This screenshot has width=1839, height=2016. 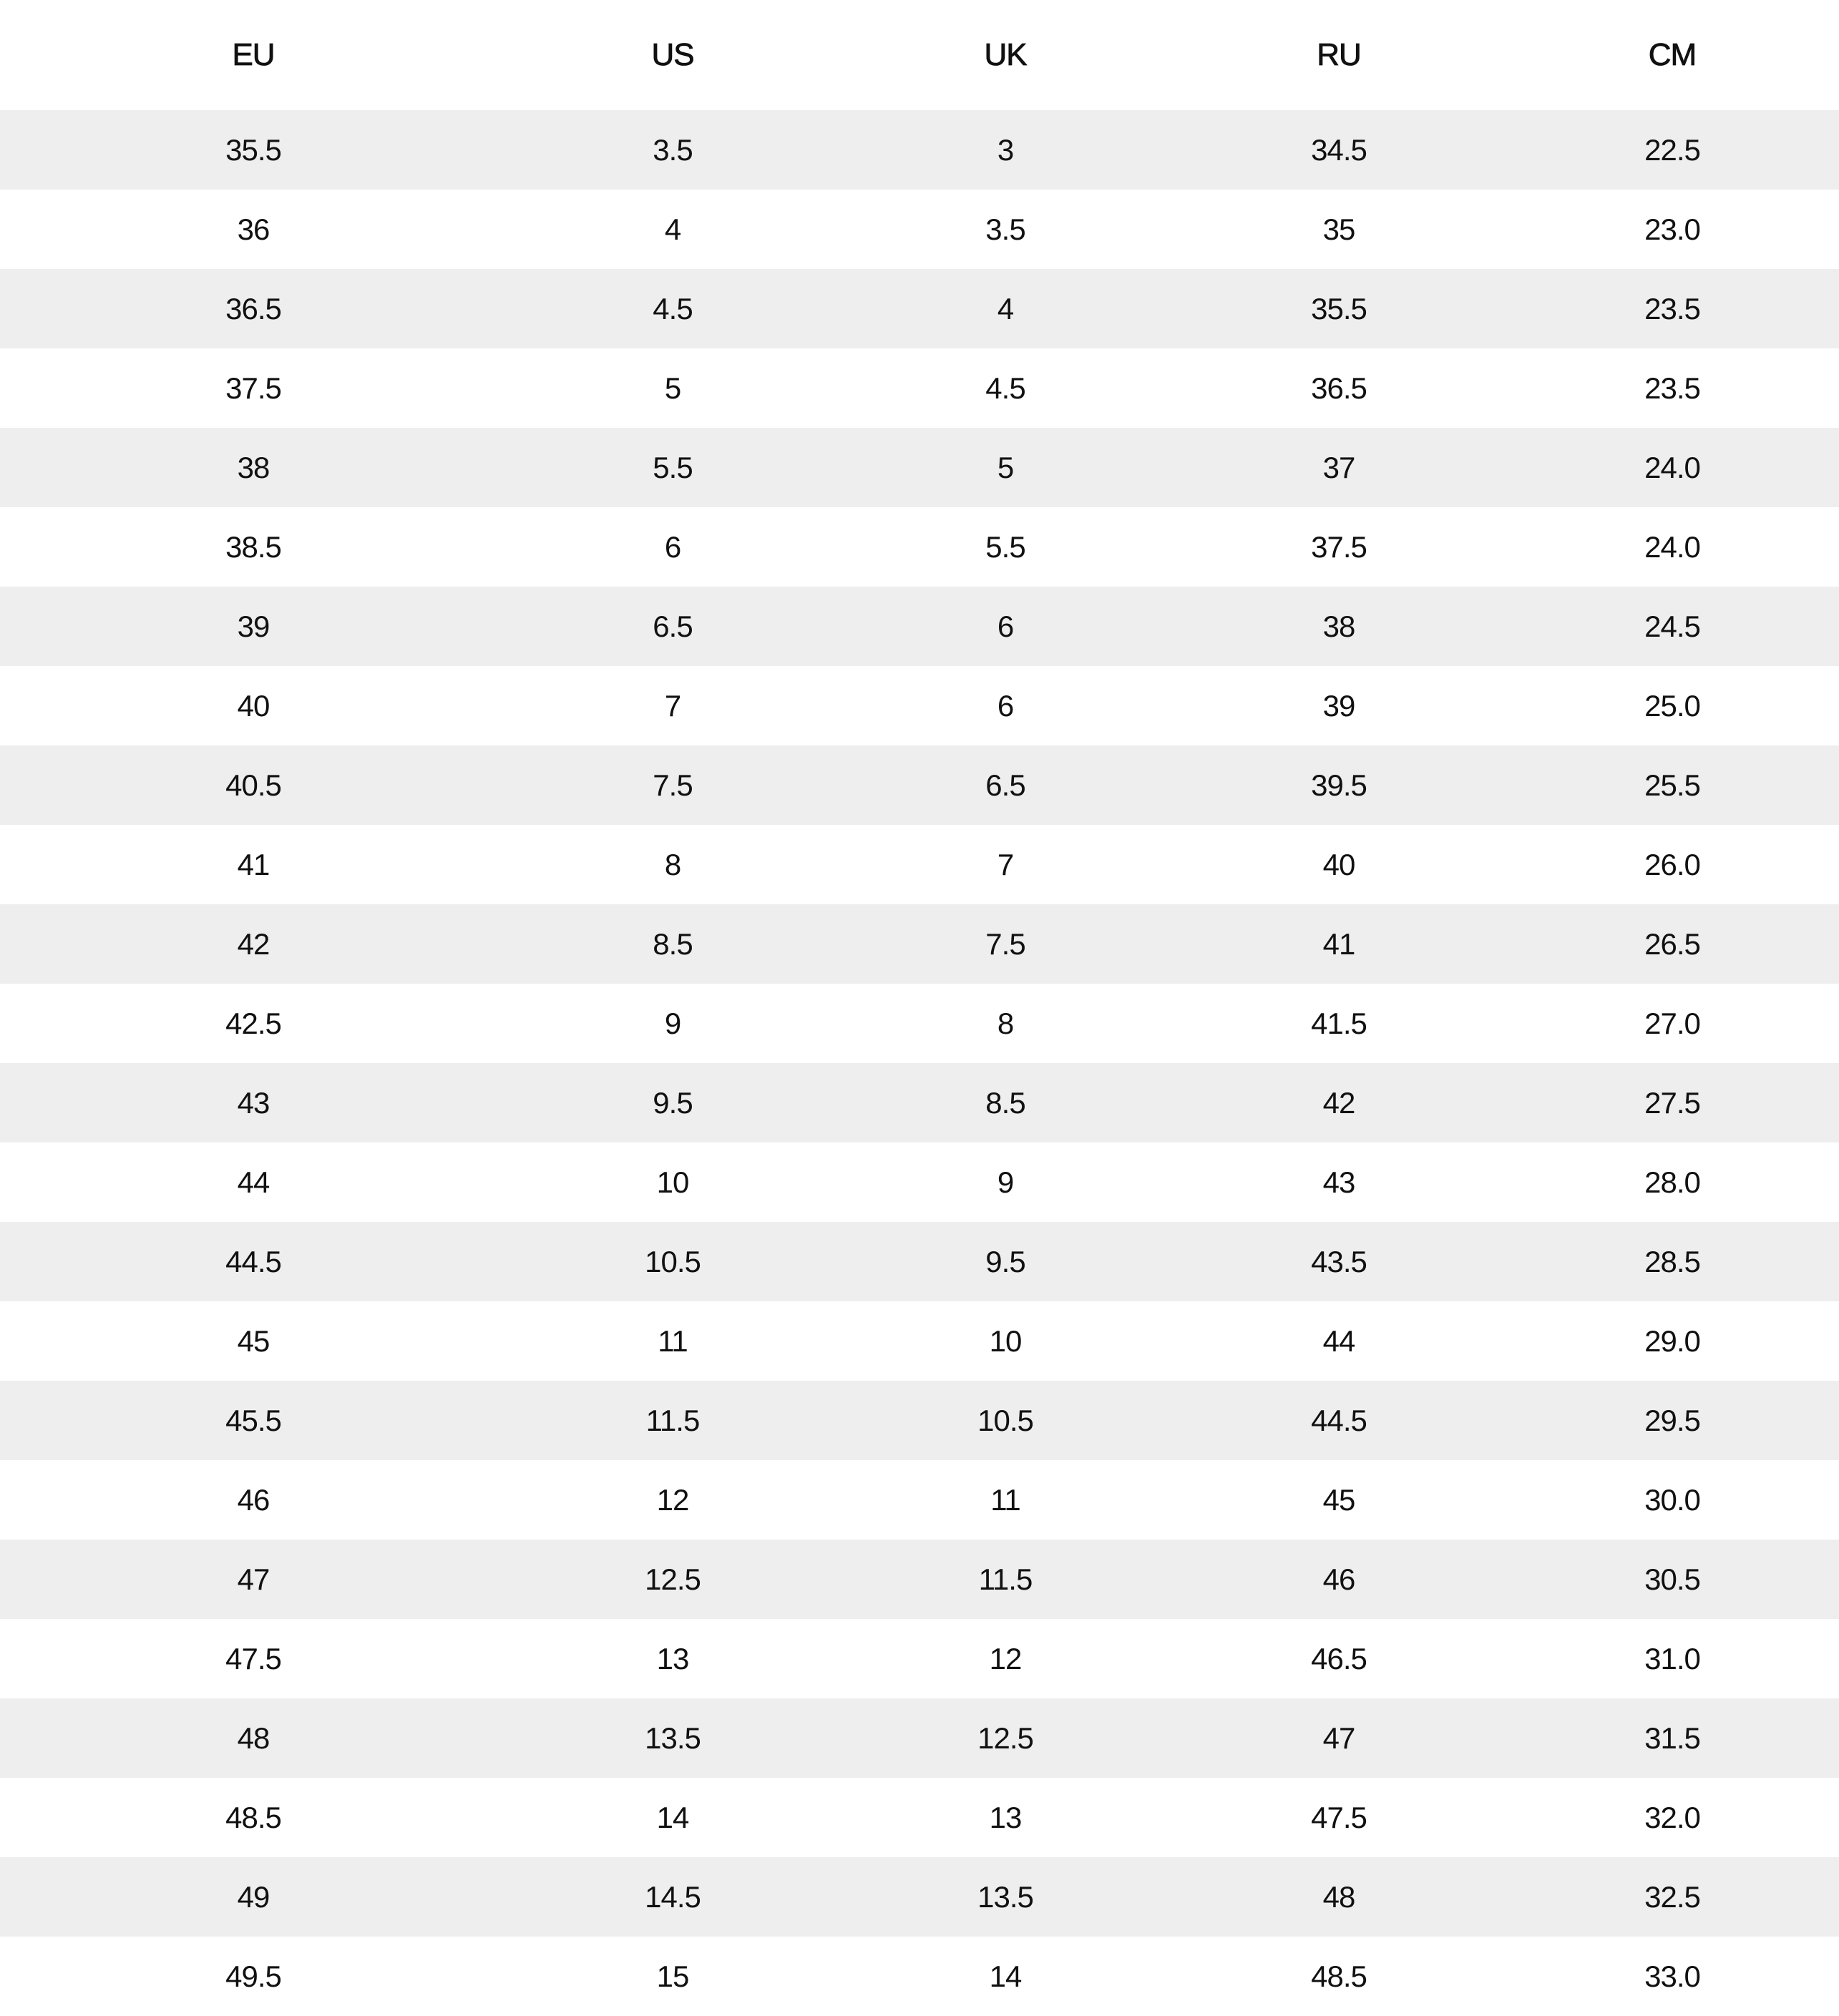 I want to click on cell-us: 14, so click(x=673, y=1817).